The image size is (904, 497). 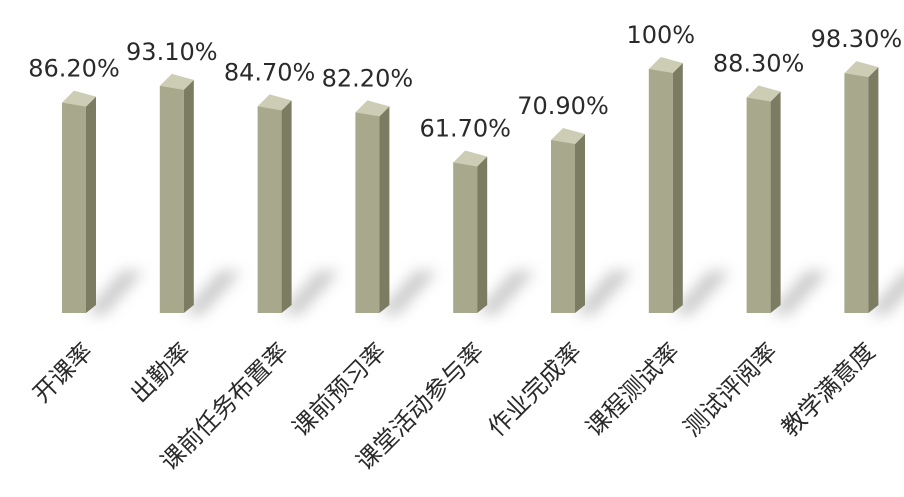 I want to click on category-label: 课前预习率, so click(x=339, y=389).